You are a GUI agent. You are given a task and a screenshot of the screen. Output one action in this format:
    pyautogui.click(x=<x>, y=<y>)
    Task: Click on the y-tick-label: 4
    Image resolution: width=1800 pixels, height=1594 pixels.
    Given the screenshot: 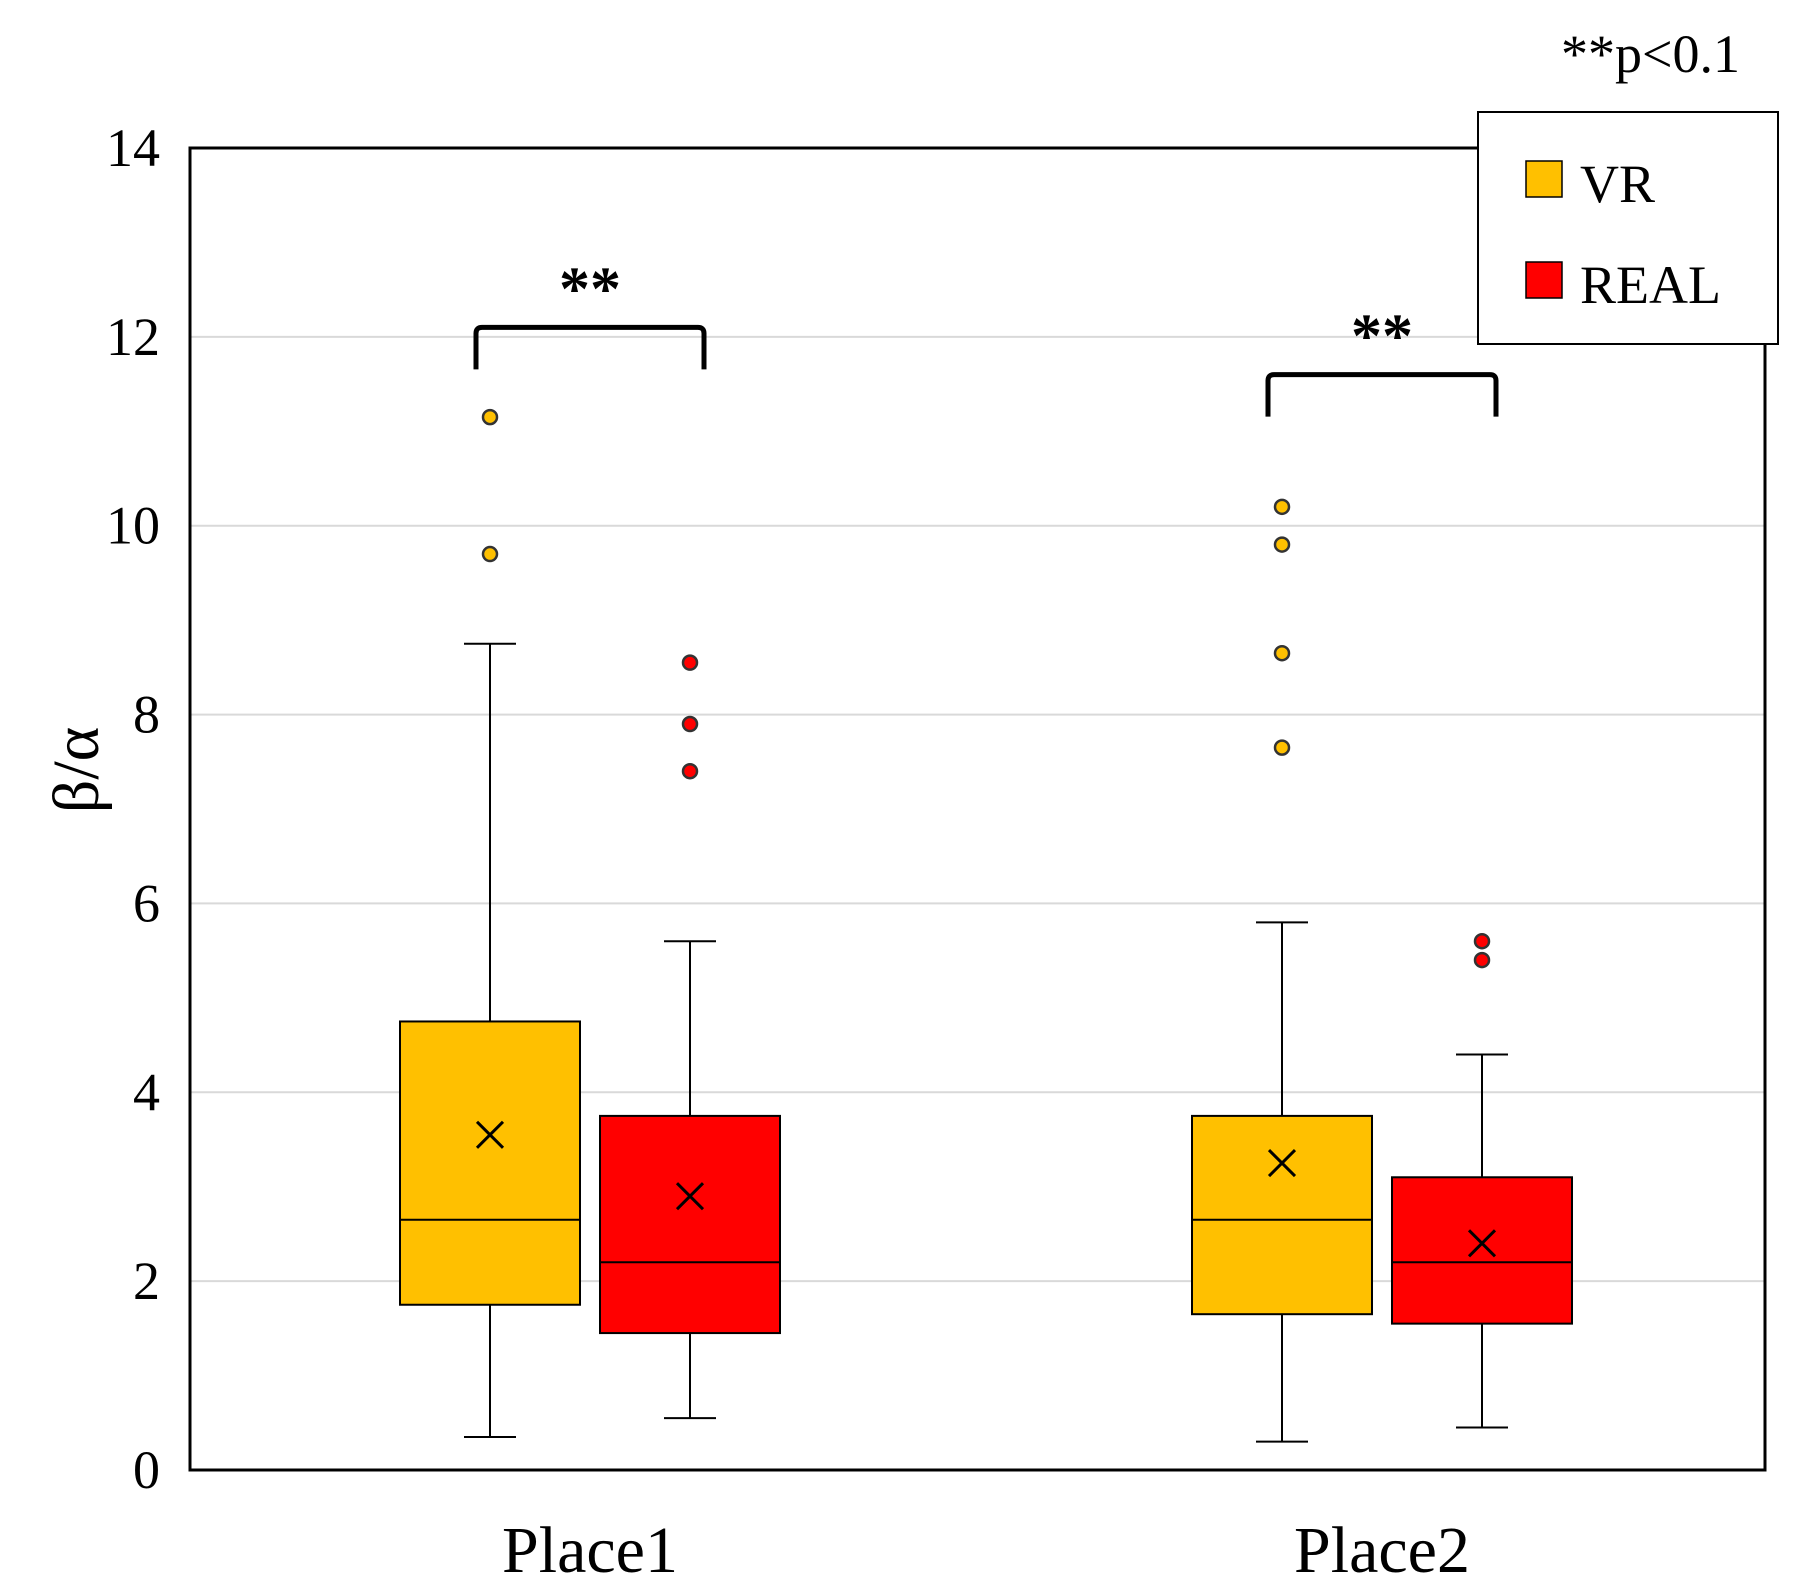 What is the action you would take?
    pyautogui.click(x=146, y=1092)
    